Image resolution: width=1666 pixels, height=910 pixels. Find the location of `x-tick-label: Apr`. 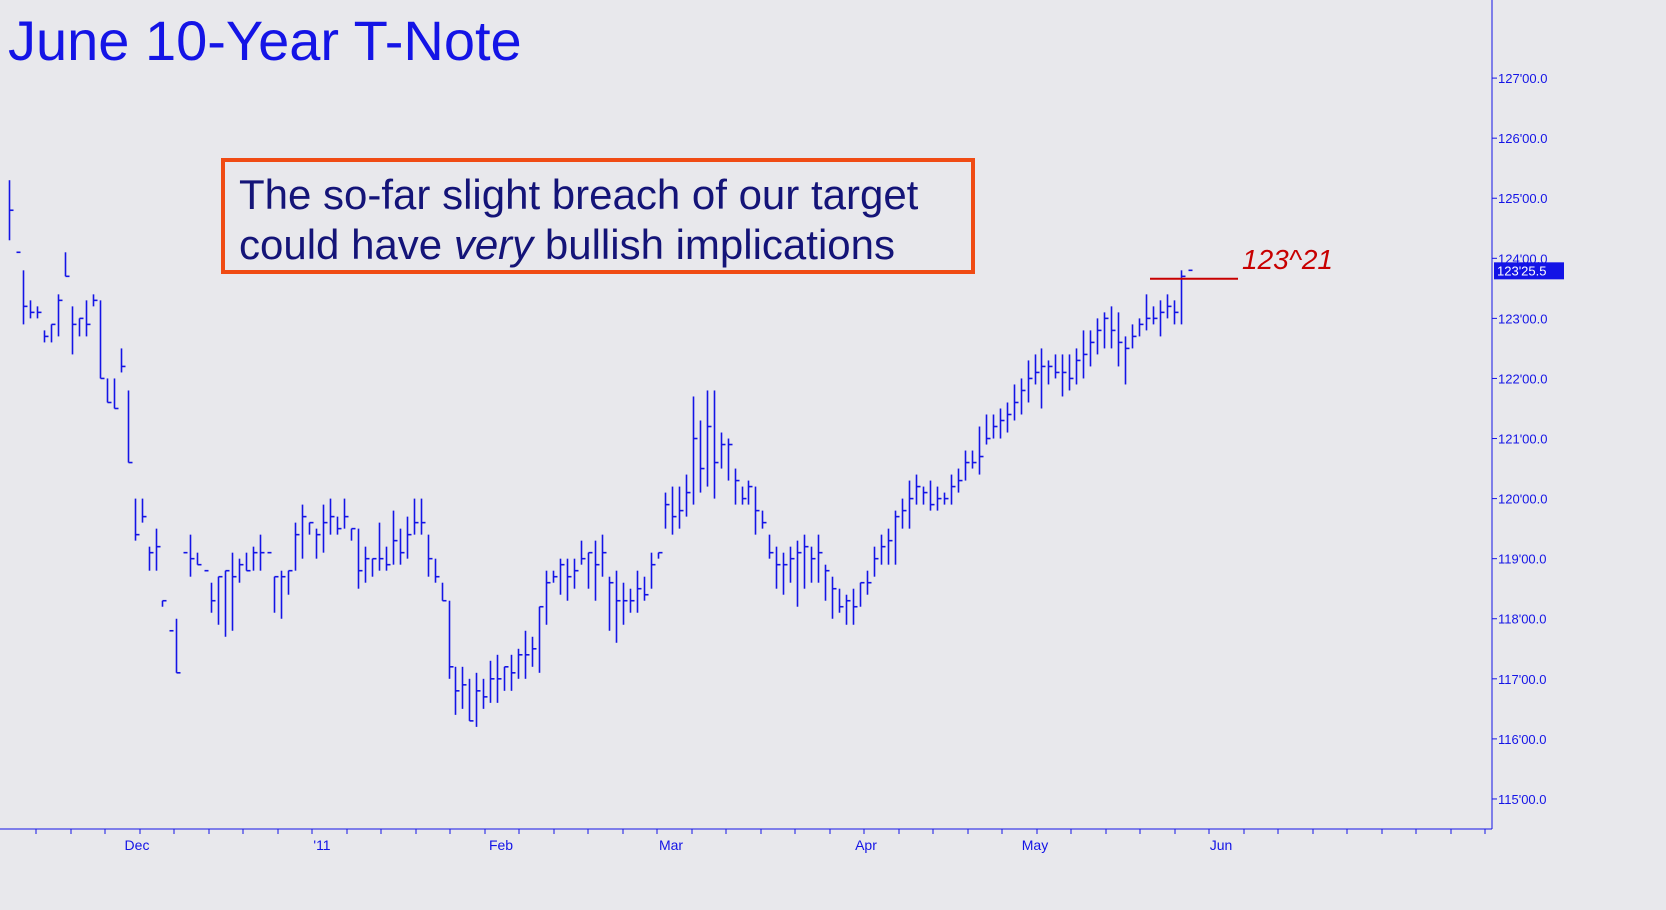

x-tick-label: Apr is located at coordinates (866, 845).